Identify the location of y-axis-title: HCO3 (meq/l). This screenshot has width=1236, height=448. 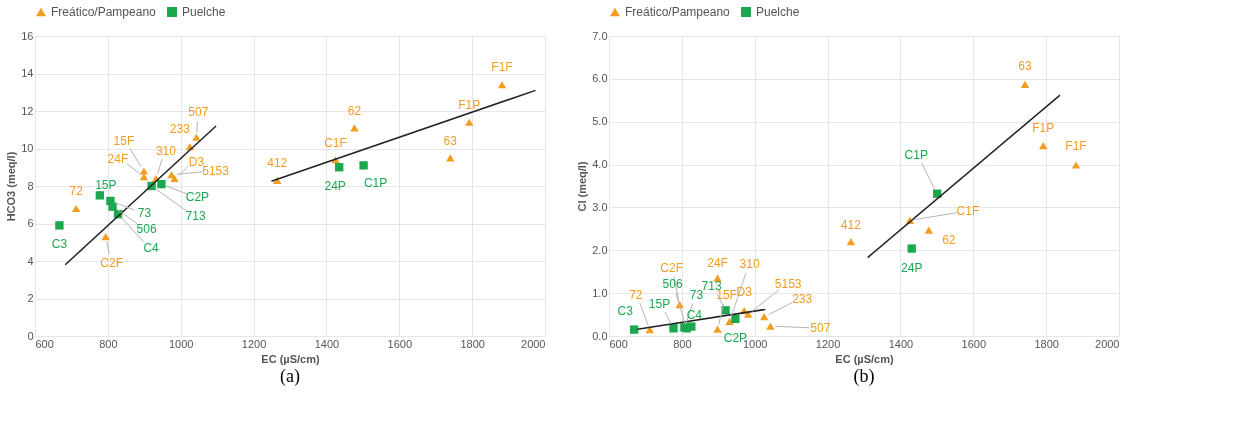
(11, 186).